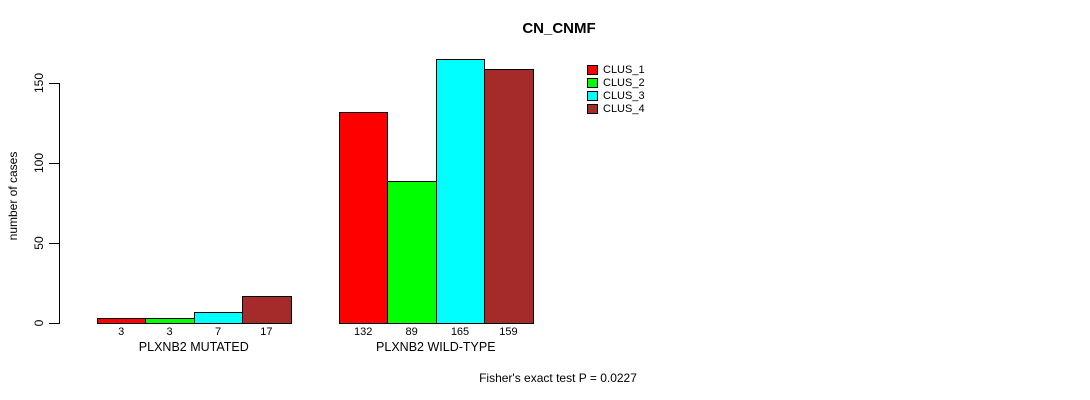 This screenshot has width=1090, height=400. I want to click on legend-item-clus_1: CLUS_1, so click(616, 70).